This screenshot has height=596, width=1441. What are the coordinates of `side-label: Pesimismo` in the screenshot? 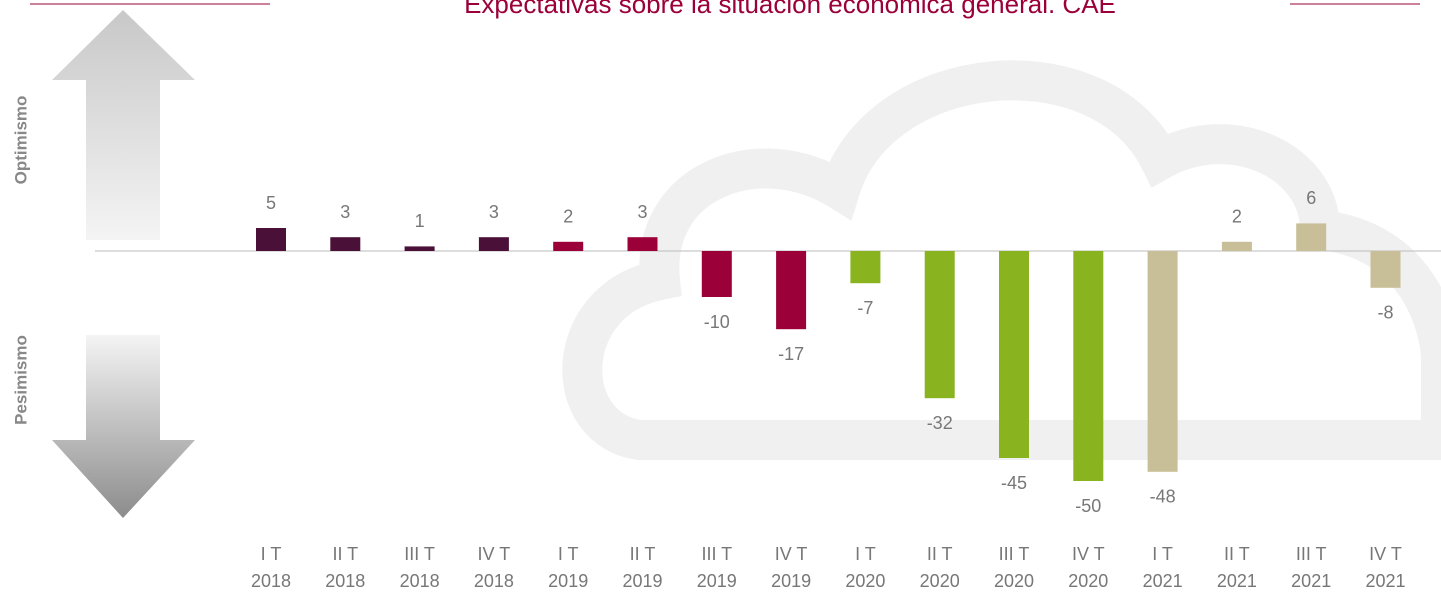 It's located at (20, 380).